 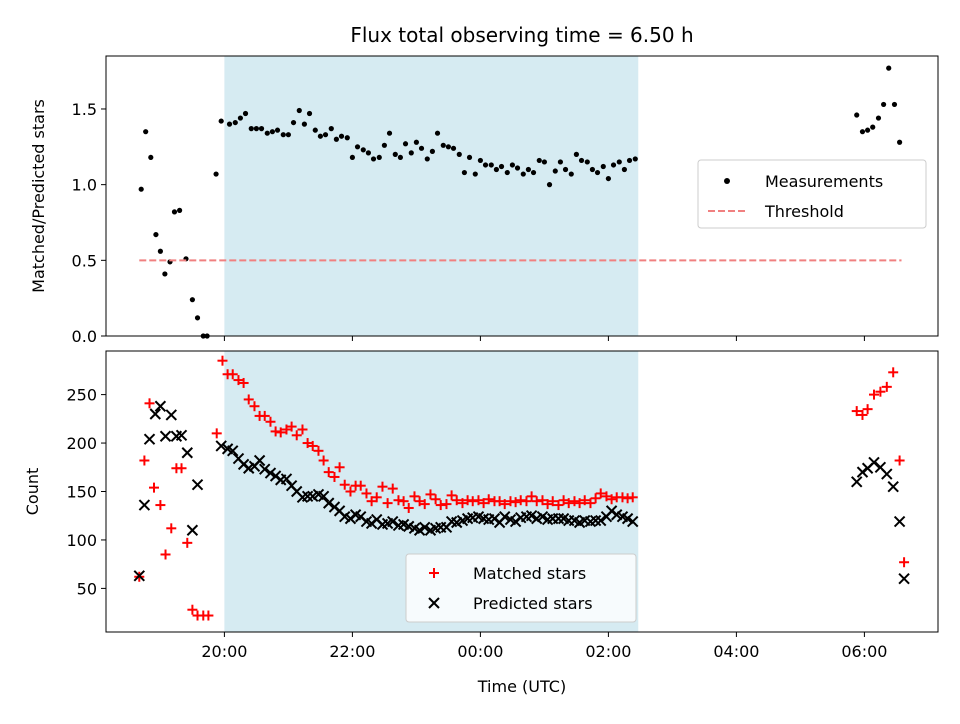 I want to click on bottom-x-ticks: 20:00 22:00 00:00 02:00 04:00 06:00, so click(x=544, y=646).